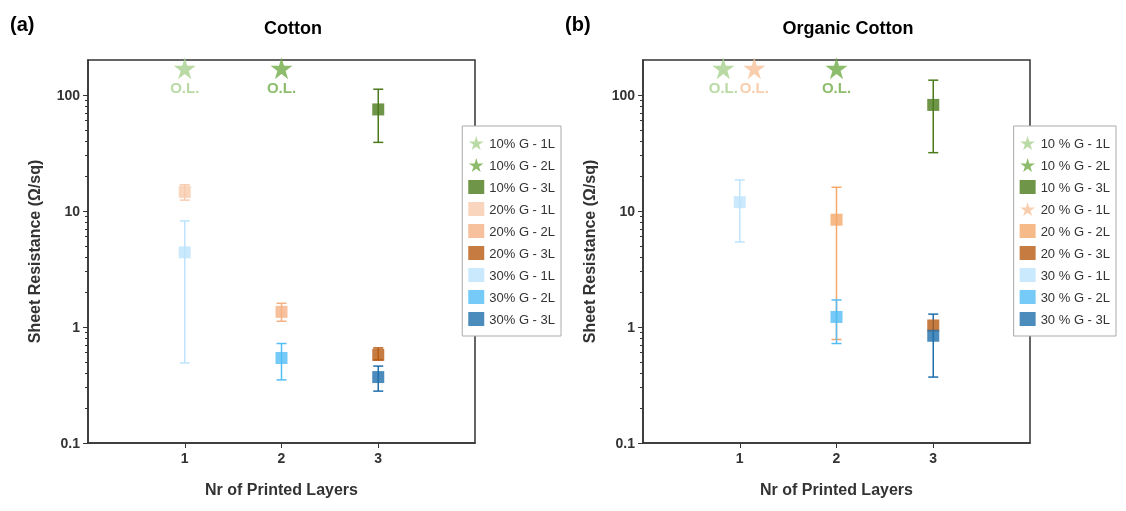  I want to click on text: (a), so click(22, 24).